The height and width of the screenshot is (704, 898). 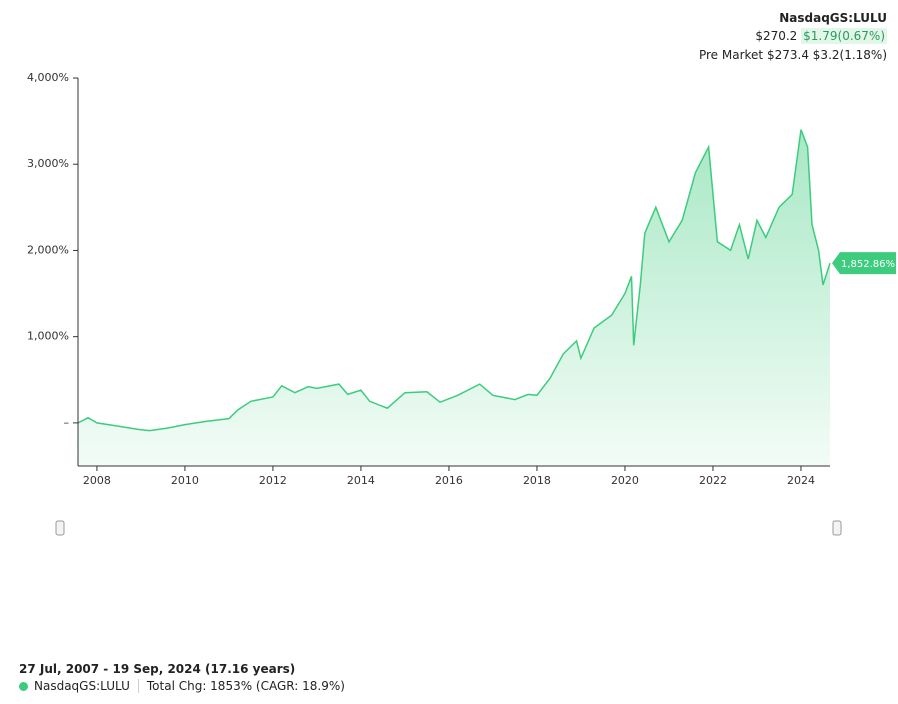 What do you see at coordinates (23, 686) in the screenshot?
I see `legend-dot` at bounding box center [23, 686].